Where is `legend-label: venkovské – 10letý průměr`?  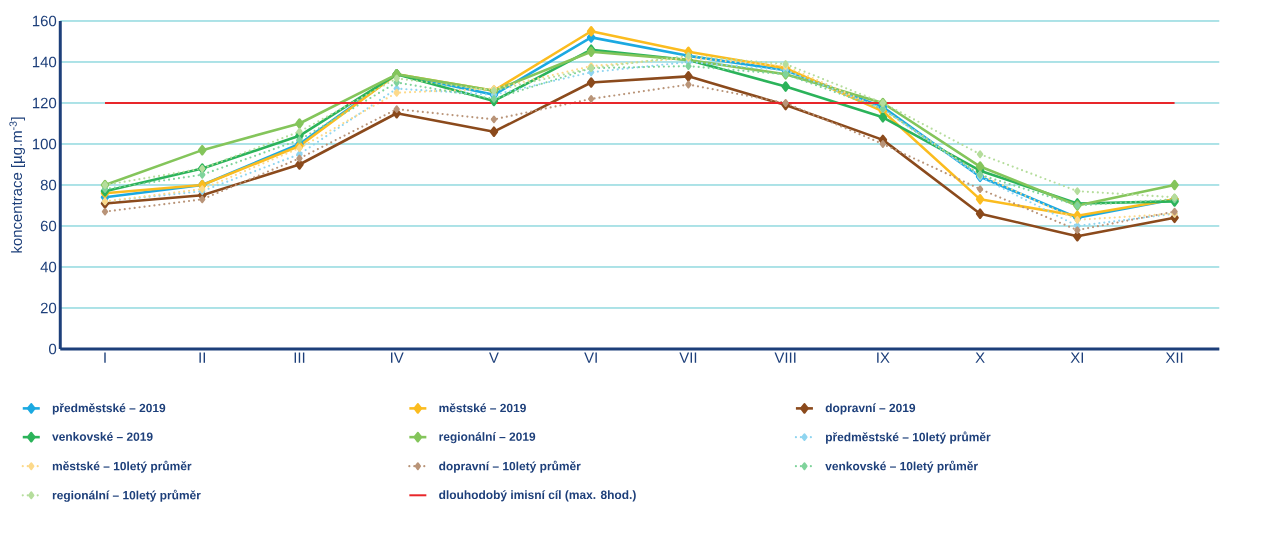
legend-label: venkovské – 10letý průměr is located at coordinates (901, 466).